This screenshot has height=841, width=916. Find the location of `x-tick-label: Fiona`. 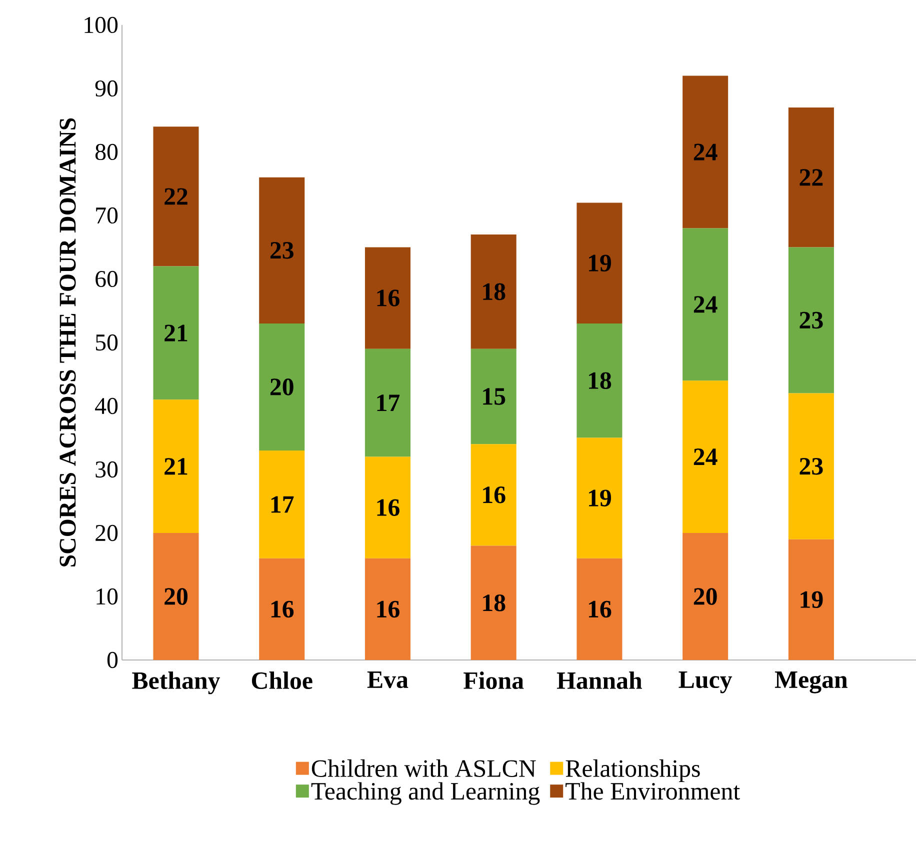

x-tick-label: Fiona is located at coordinates (494, 681).